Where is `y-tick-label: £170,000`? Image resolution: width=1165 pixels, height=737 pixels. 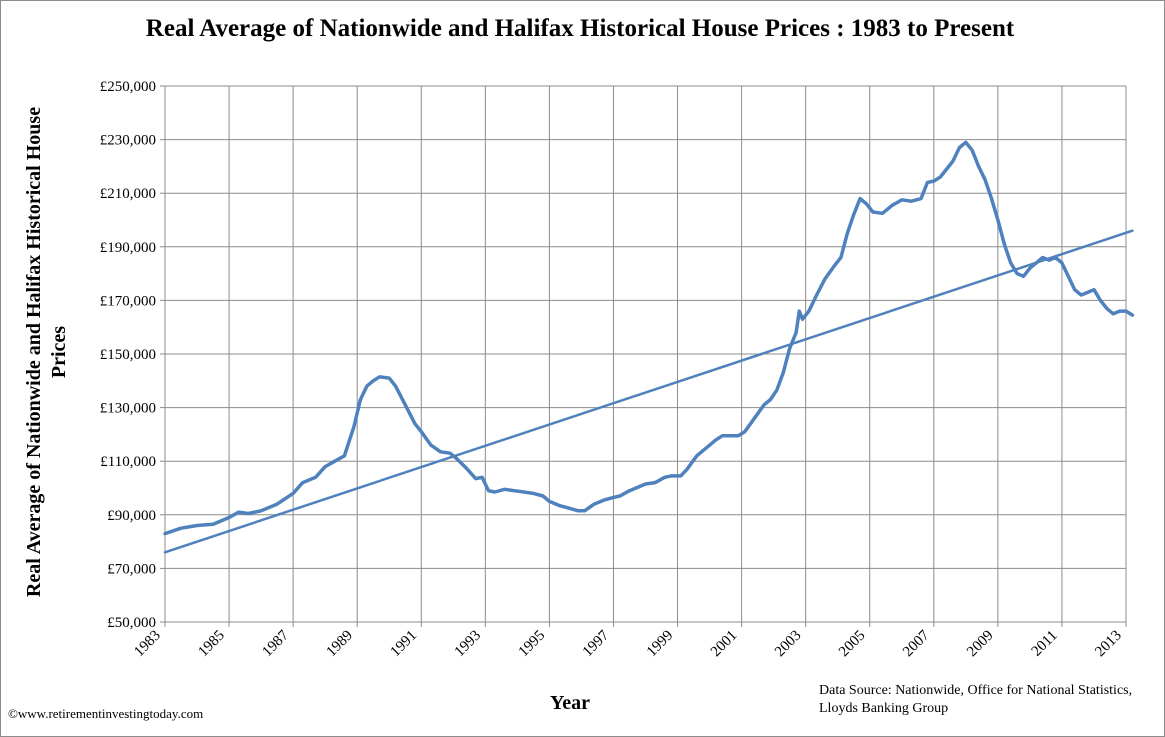 y-tick-label: £170,000 is located at coordinates (128, 301).